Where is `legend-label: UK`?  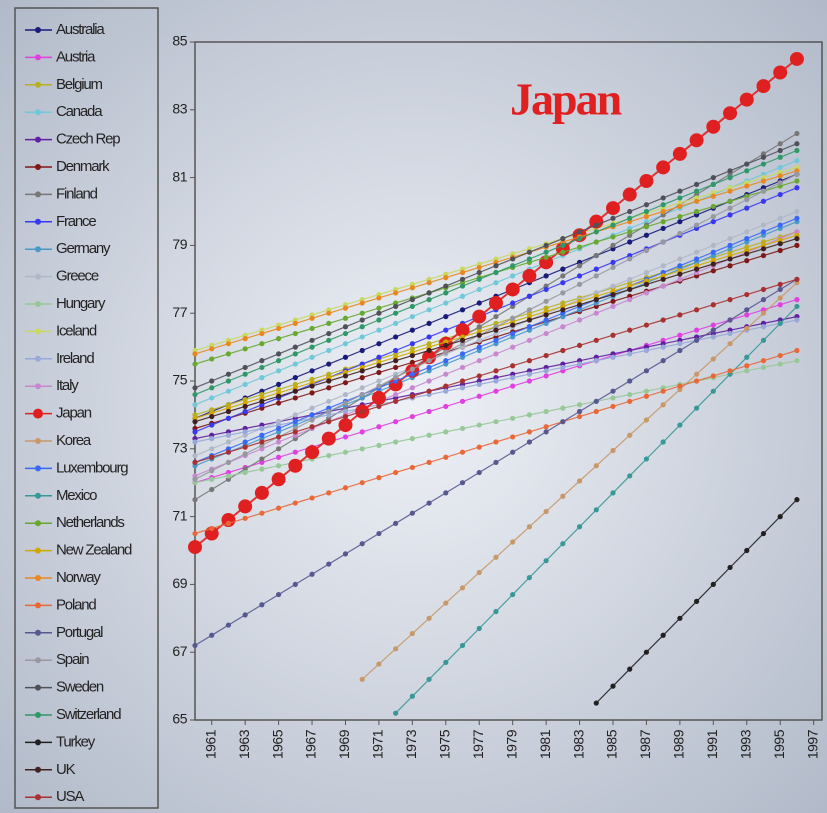
legend-label: UK is located at coordinates (66, 769).